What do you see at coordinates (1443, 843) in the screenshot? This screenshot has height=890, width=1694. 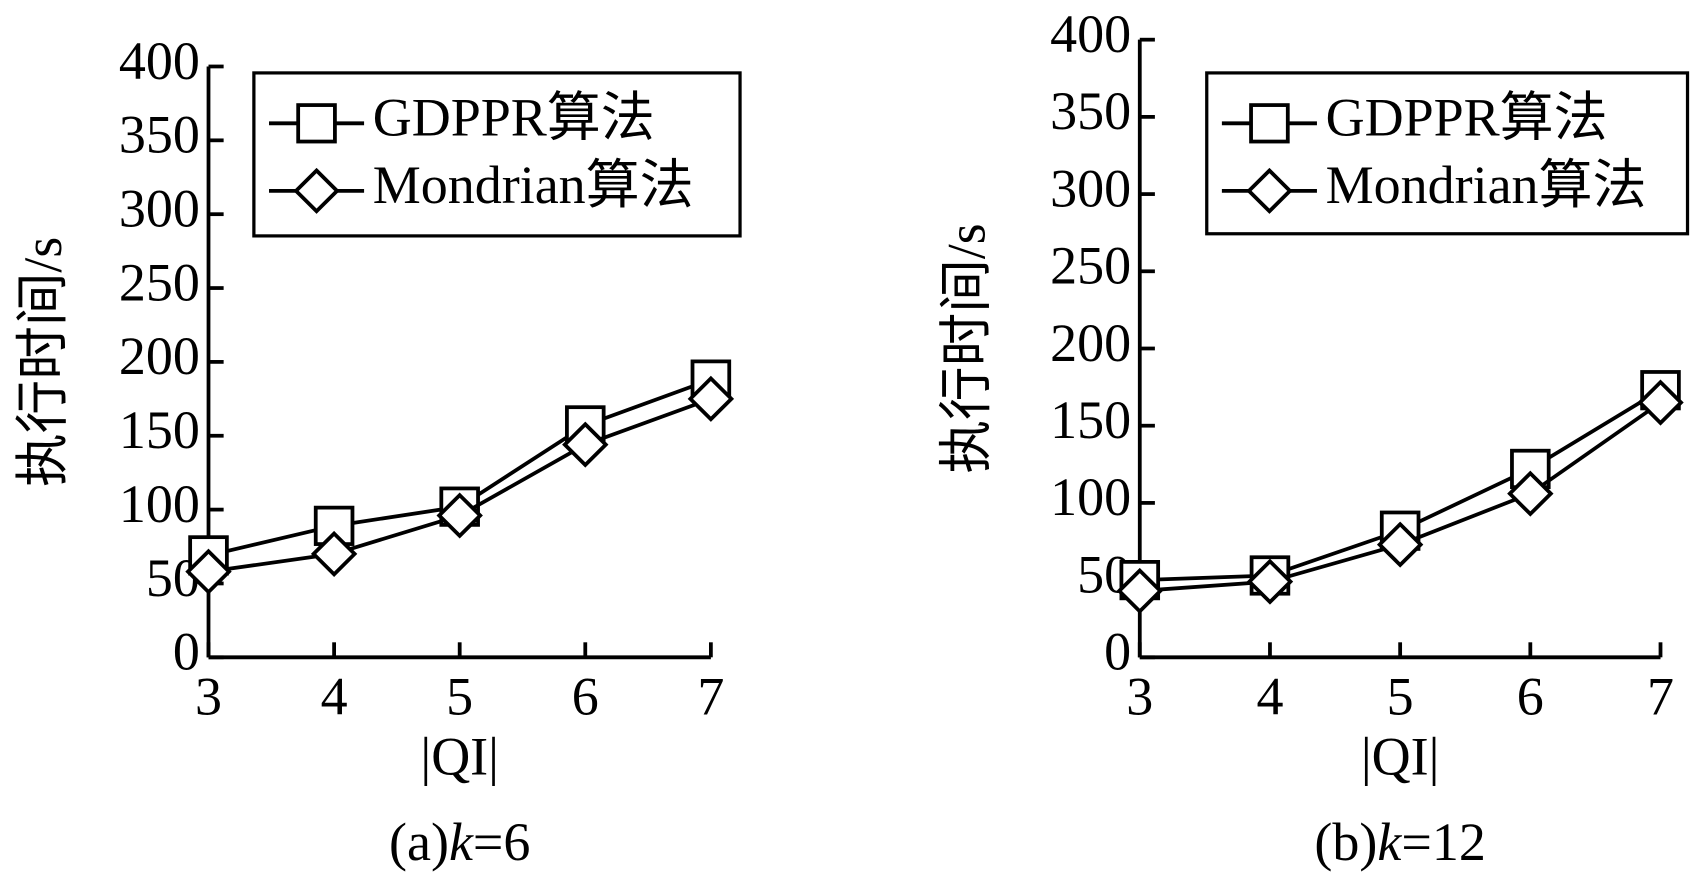 I see `caption-part: =12` at bounding box center [1443, 843].